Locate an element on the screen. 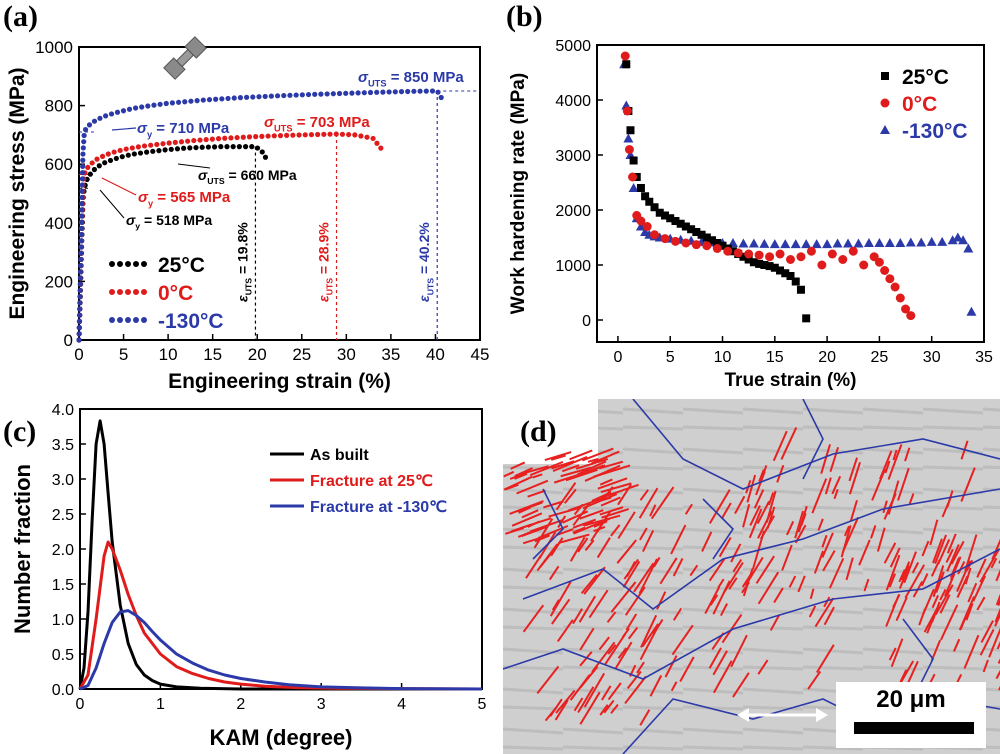 The image size is (1000, 754). legend-label: -130°C is located at coordinates (935, 131).